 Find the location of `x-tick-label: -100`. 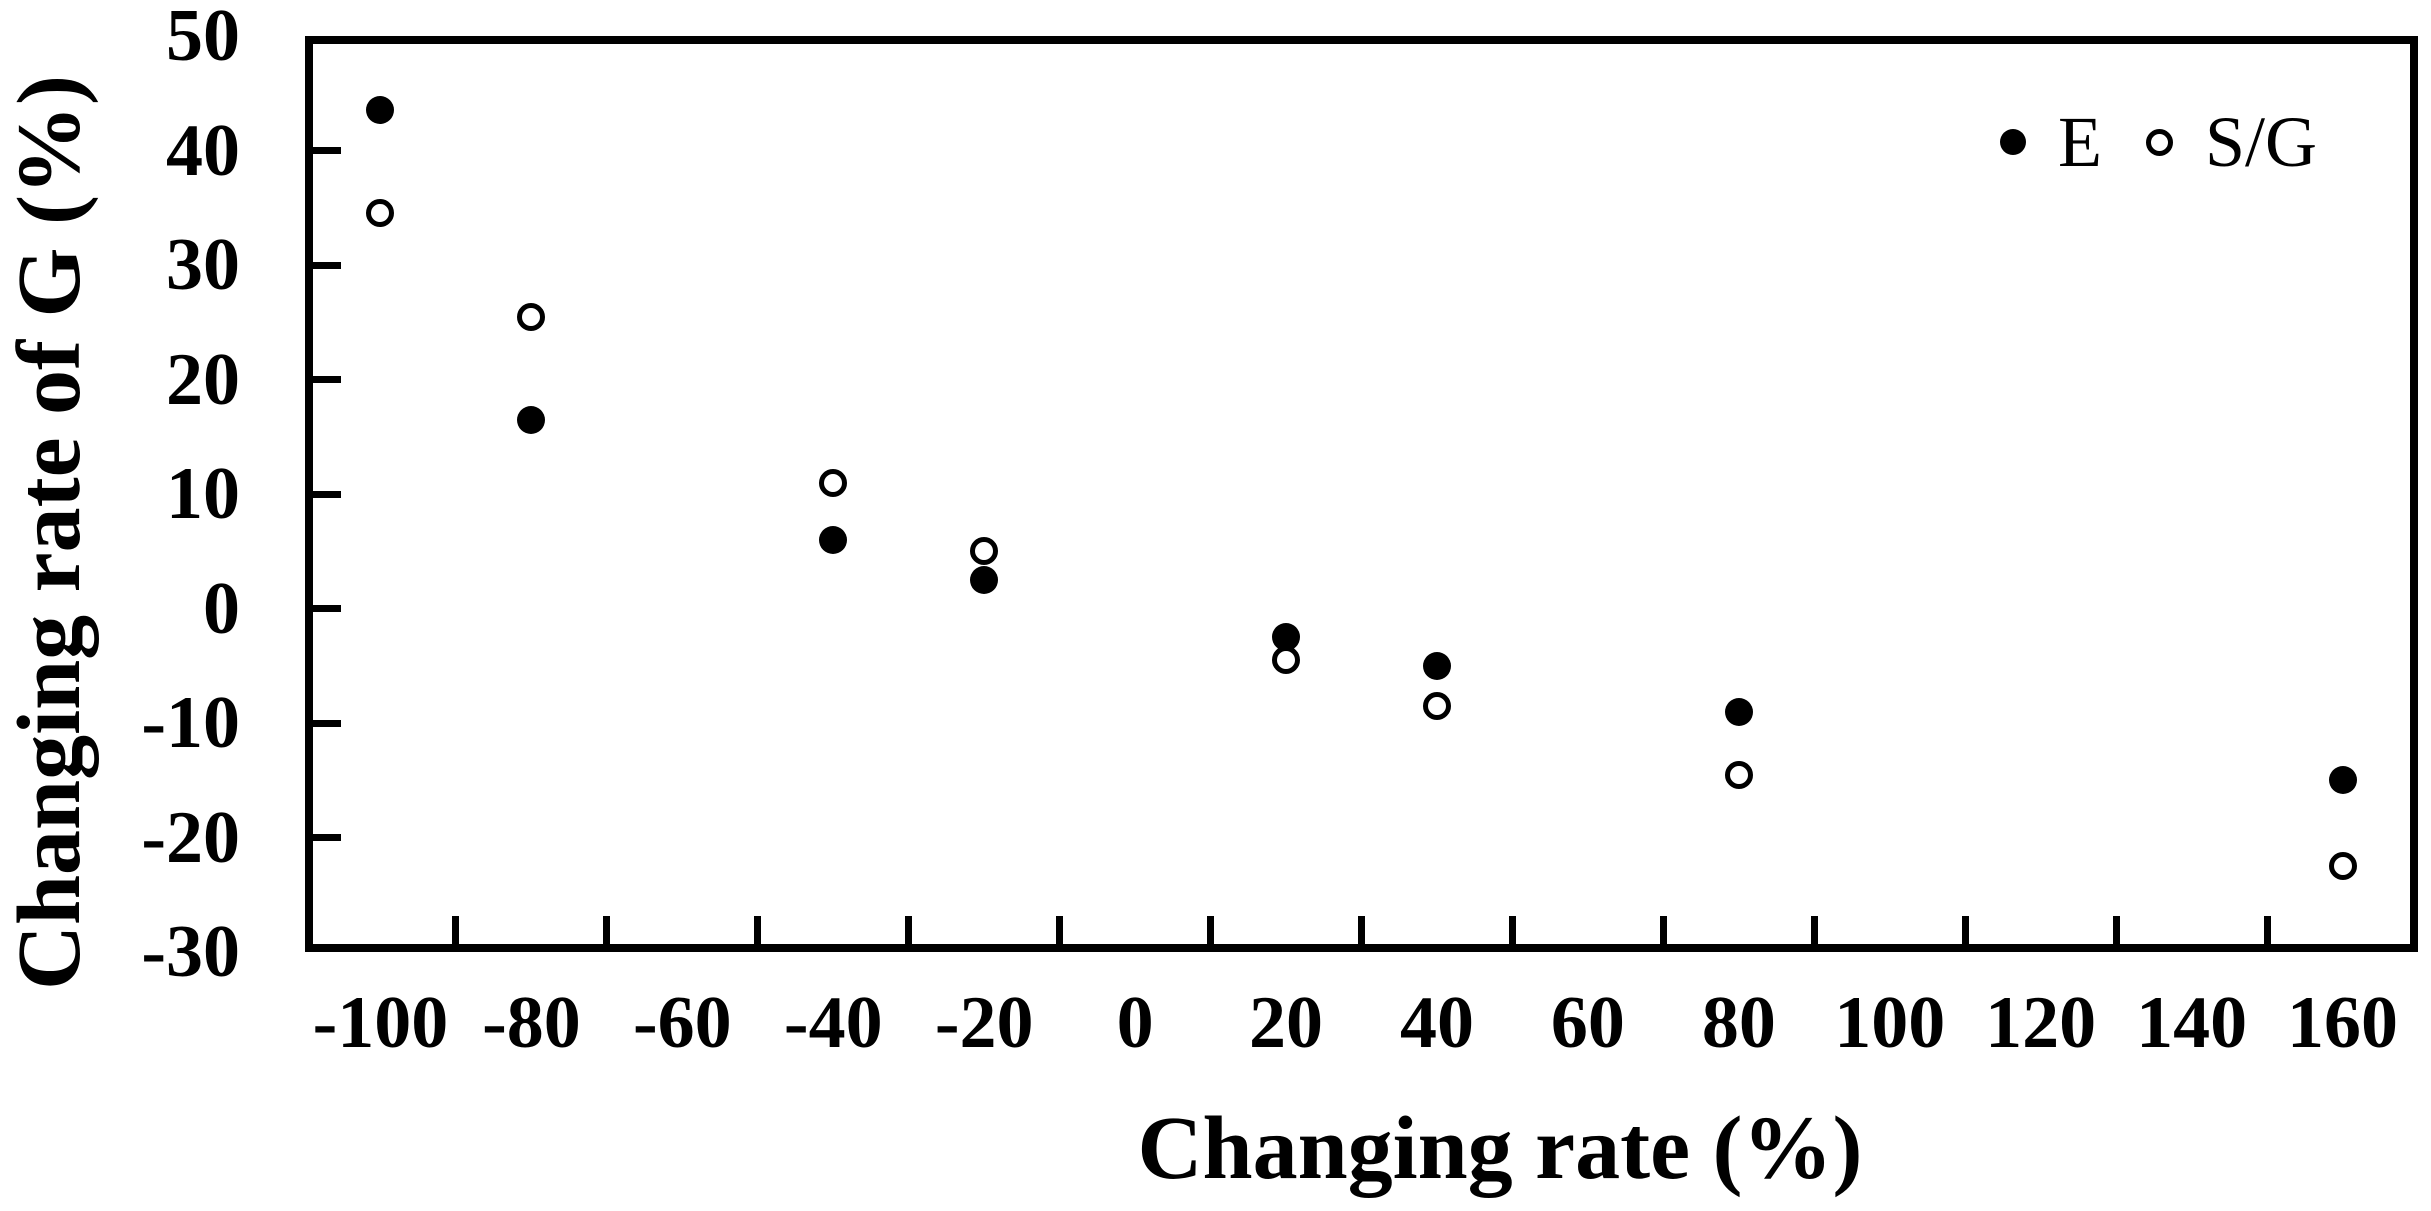

x-tick-label: -100 is located at coordinates (380, 1023).